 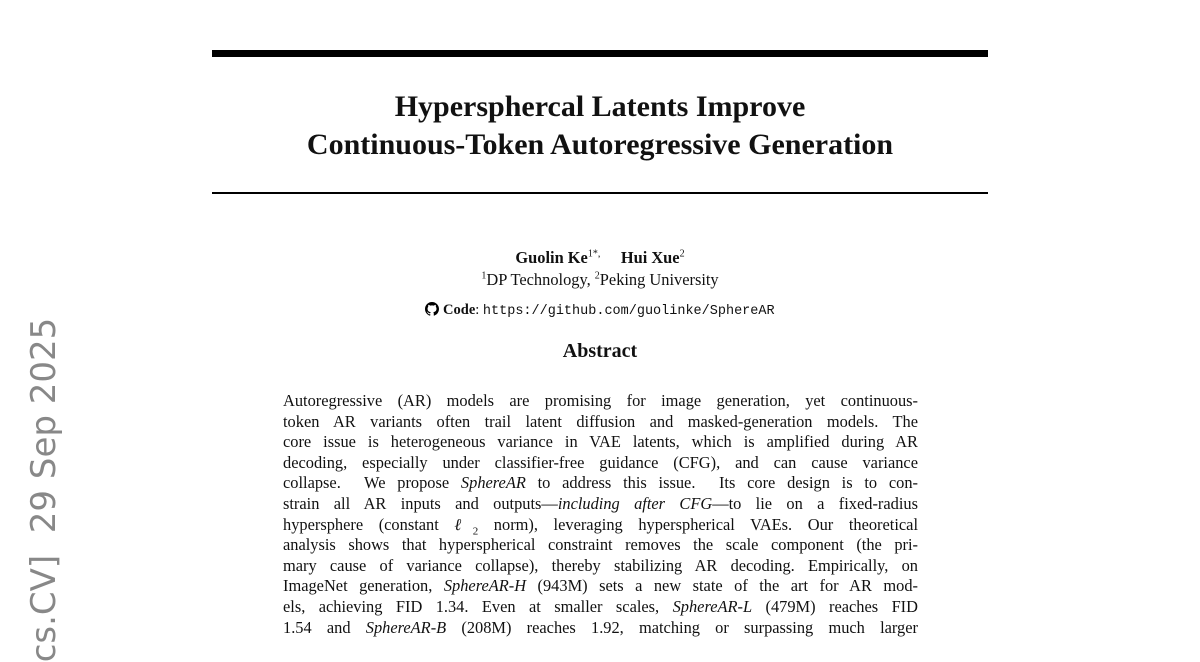 I want to click on author: Guolin Ke, so click(x=551, y=257).